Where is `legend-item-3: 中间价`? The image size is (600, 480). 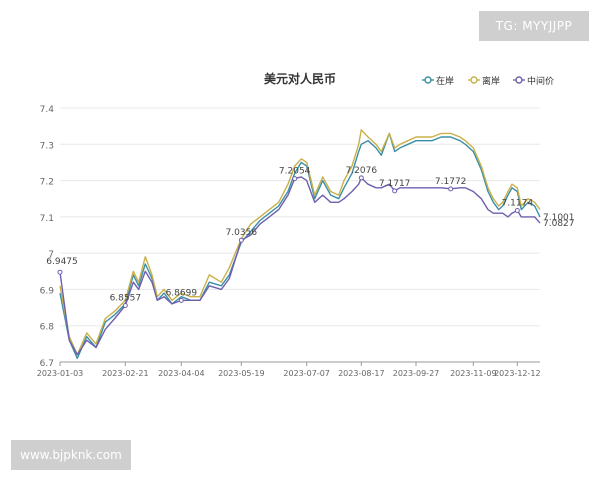 legend-item-3: 中间价 is located at coordinates (533, 81).